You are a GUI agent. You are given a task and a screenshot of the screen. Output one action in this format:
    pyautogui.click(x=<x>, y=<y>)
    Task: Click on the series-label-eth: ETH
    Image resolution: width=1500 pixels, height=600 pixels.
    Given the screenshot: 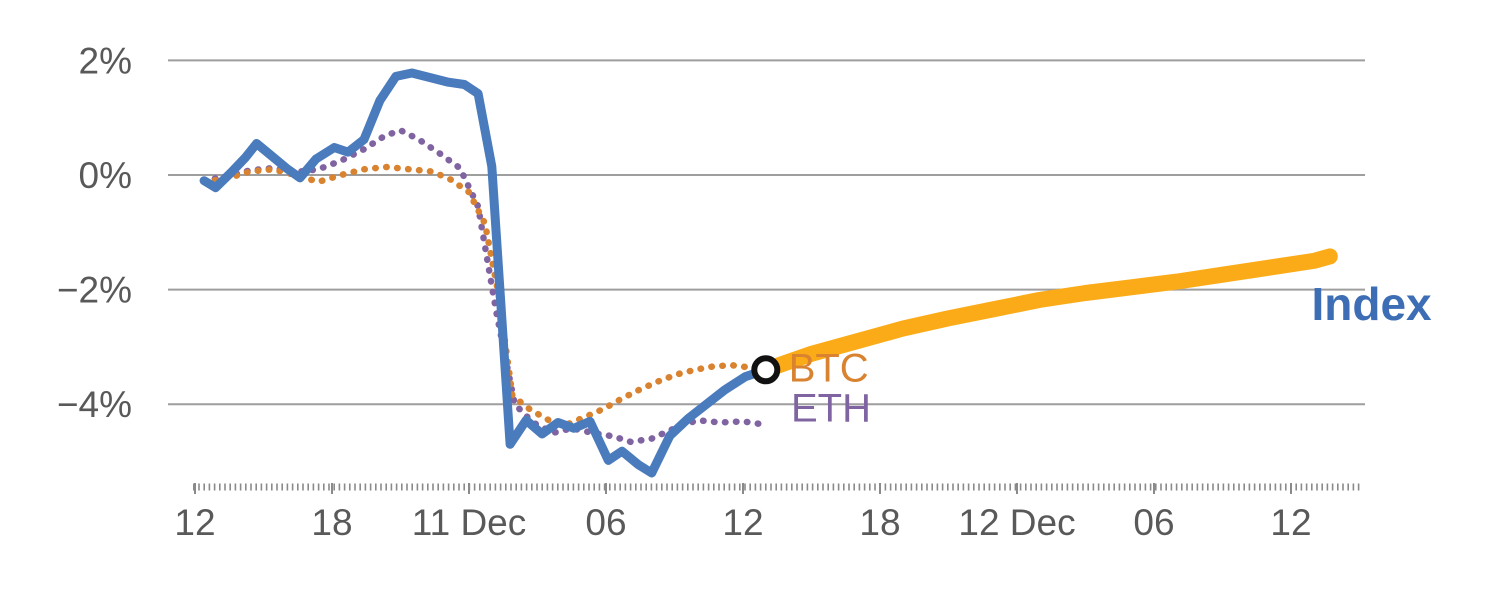 What is the action you would take?
    pyautogui.click(x=831, y=409)
    